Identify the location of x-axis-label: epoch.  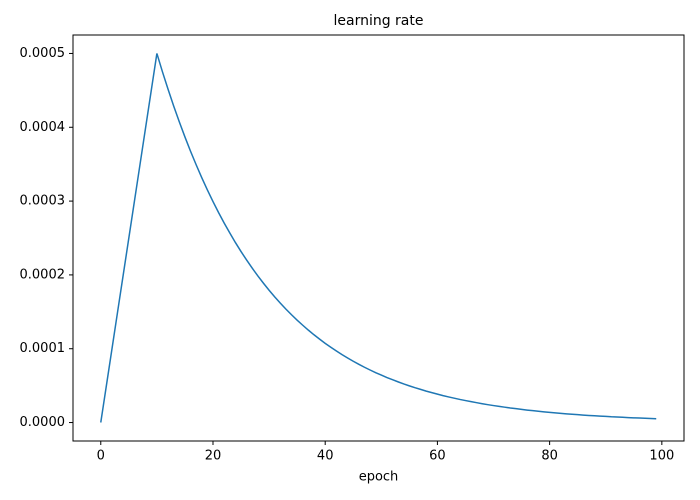
(379, 477).